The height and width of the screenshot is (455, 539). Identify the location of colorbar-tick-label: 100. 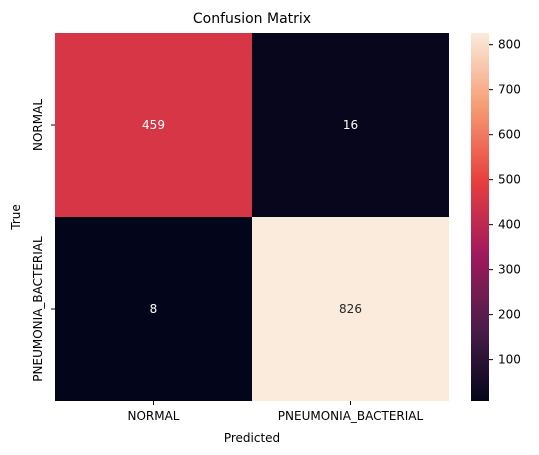
(509, 360).